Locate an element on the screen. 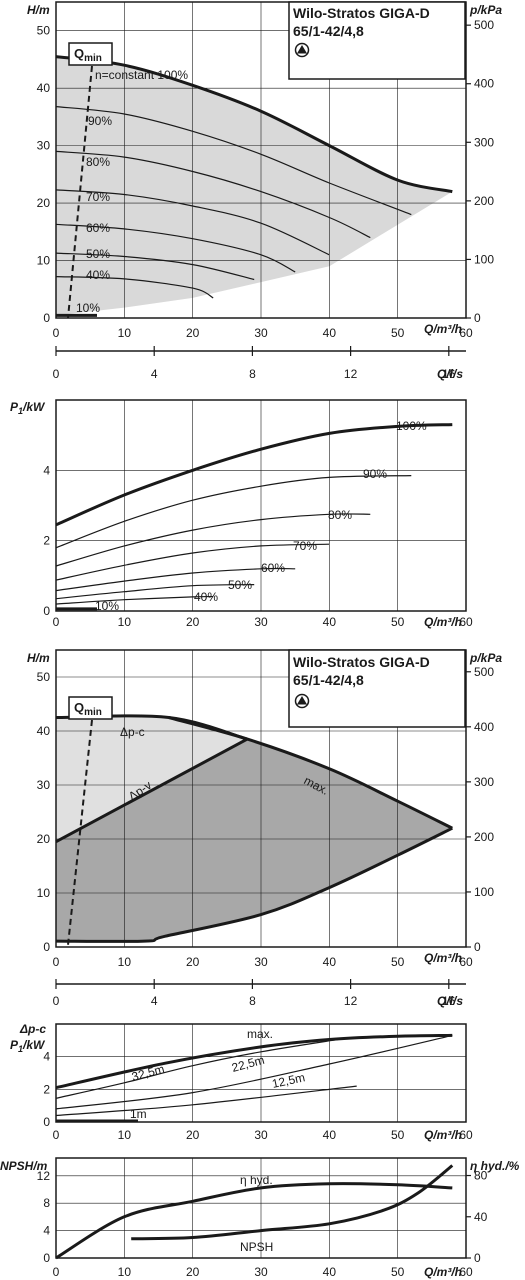 The height and width of the screenshot is (1280, 525). y-axis-title-mode: Δp-c is located at coordinates (32, 1029).